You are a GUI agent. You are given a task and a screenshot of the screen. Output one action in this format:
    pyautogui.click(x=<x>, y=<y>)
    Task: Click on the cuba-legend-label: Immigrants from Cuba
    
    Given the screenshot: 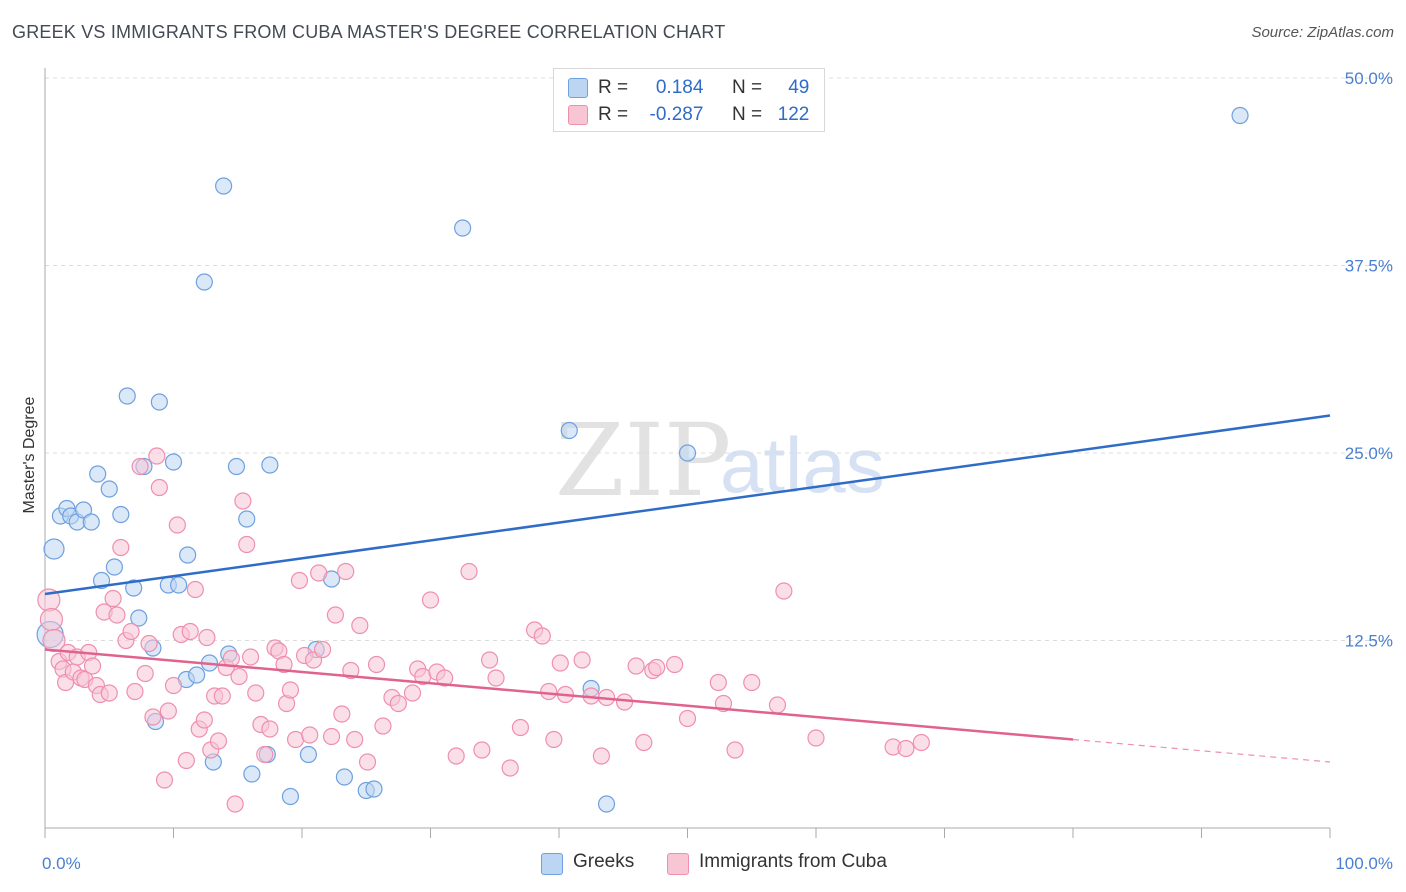 What is the action you would take?
    pyautogui.click(x=793, y=861)
    